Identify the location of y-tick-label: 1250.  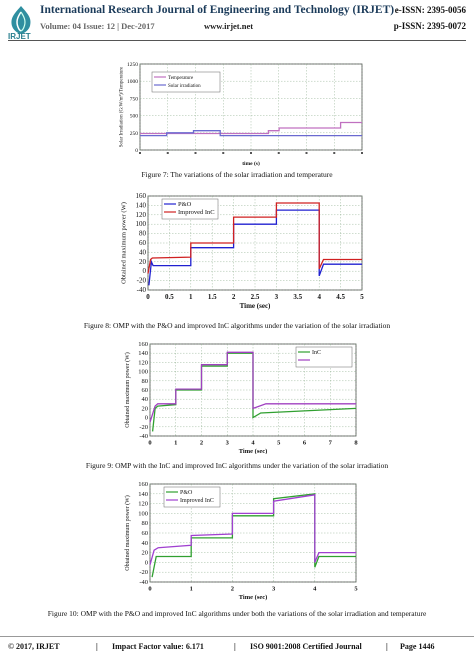
(132, 65).